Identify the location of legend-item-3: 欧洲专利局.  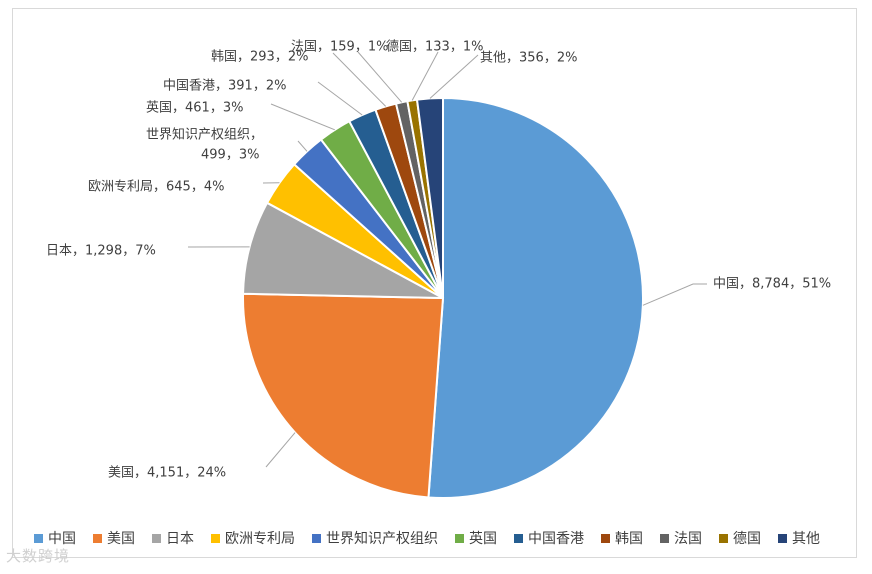
(253, 539).